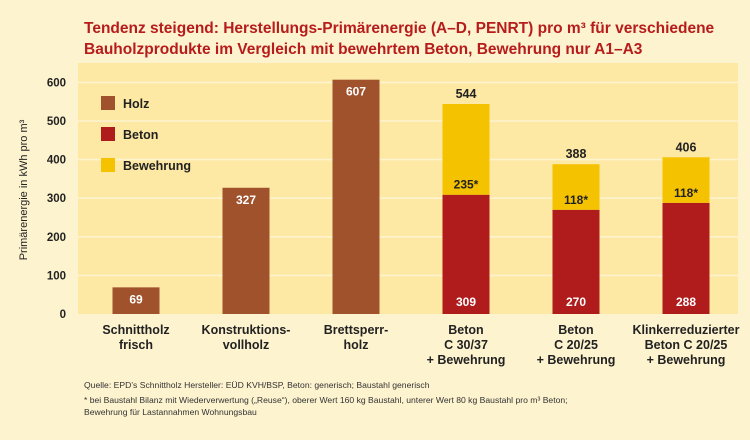  I want to click on x-category-label: vollholz, so click(246, 345).